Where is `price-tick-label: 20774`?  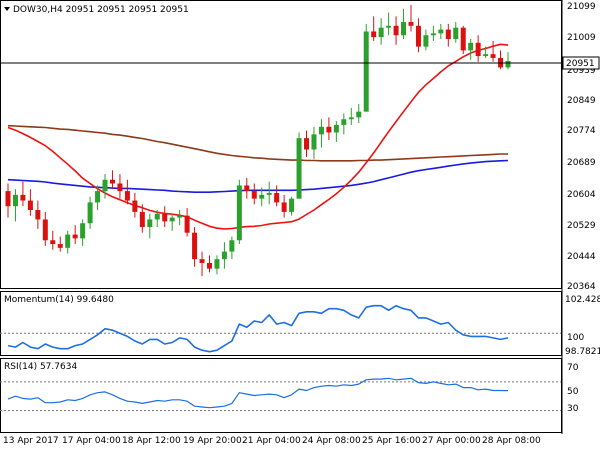
price-tick-label: 20774 is located at coordinates (581, 131).